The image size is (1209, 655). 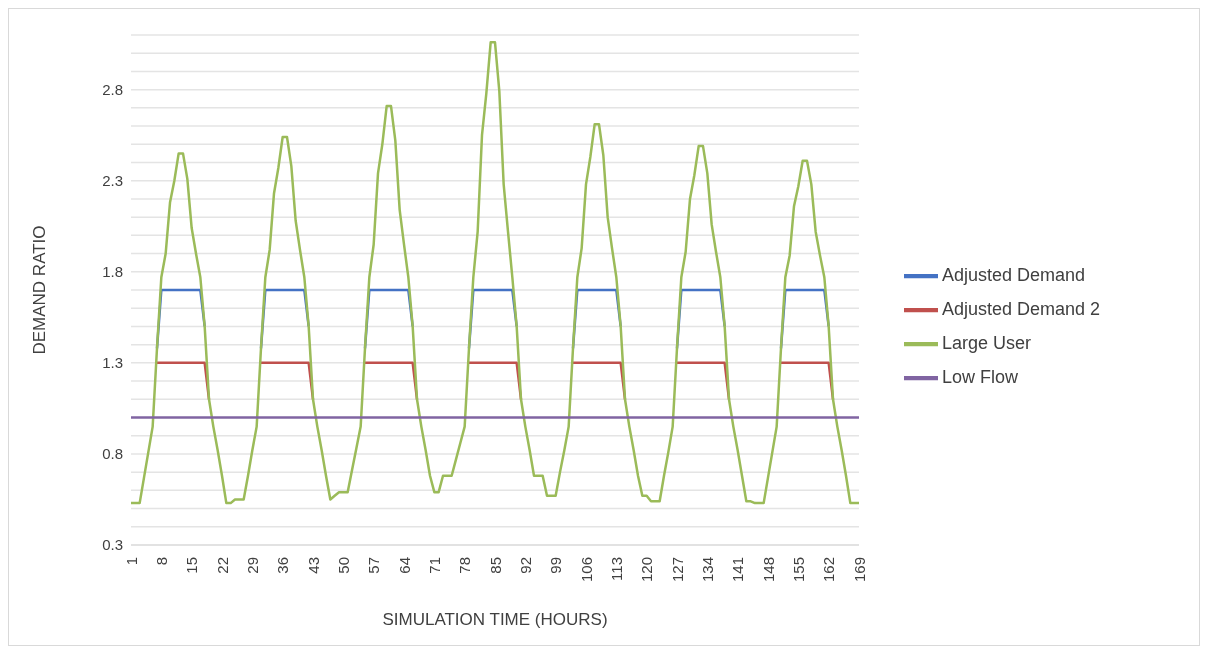 I want to click on x-tick-label: 141, so click(x=738, y=570).